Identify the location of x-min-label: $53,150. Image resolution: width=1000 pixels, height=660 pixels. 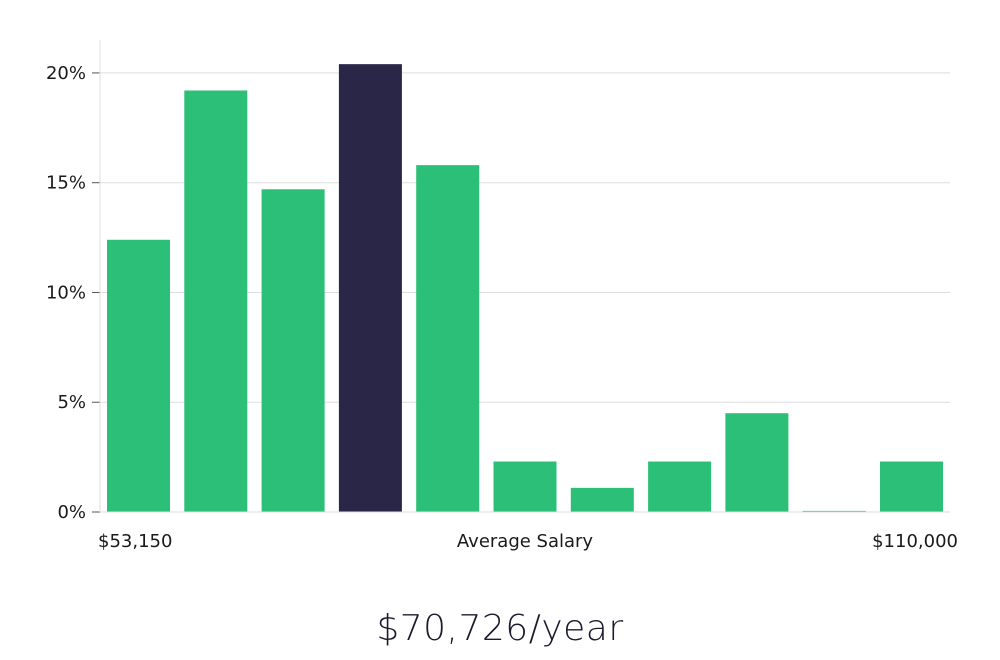
(135, 541).